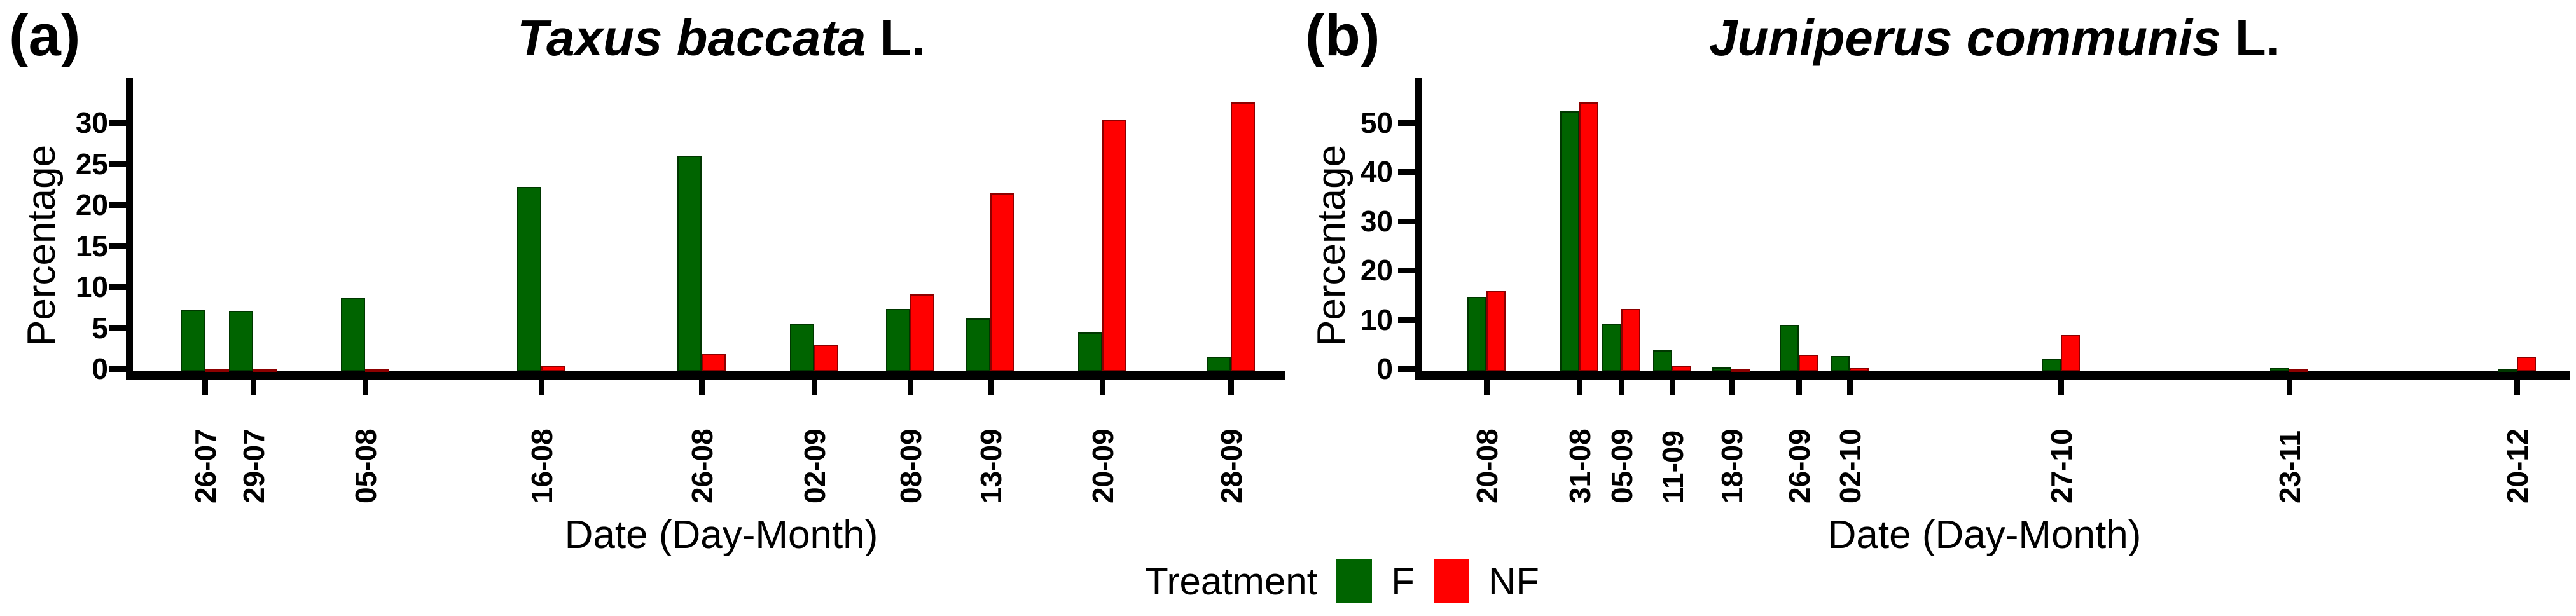 This screenshot has height=616, width=2576. What do you see at coordinates (1800, 465) in the screenshot?
I see `x-tick-label: 26-09` at bounding box center [1800, 465].